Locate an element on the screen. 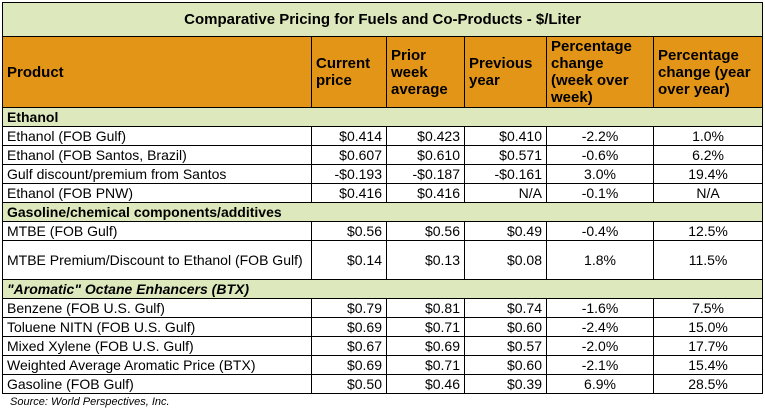 The image size is (765, 416). value-cell: $0.08 is located at coordinates (505, 260).